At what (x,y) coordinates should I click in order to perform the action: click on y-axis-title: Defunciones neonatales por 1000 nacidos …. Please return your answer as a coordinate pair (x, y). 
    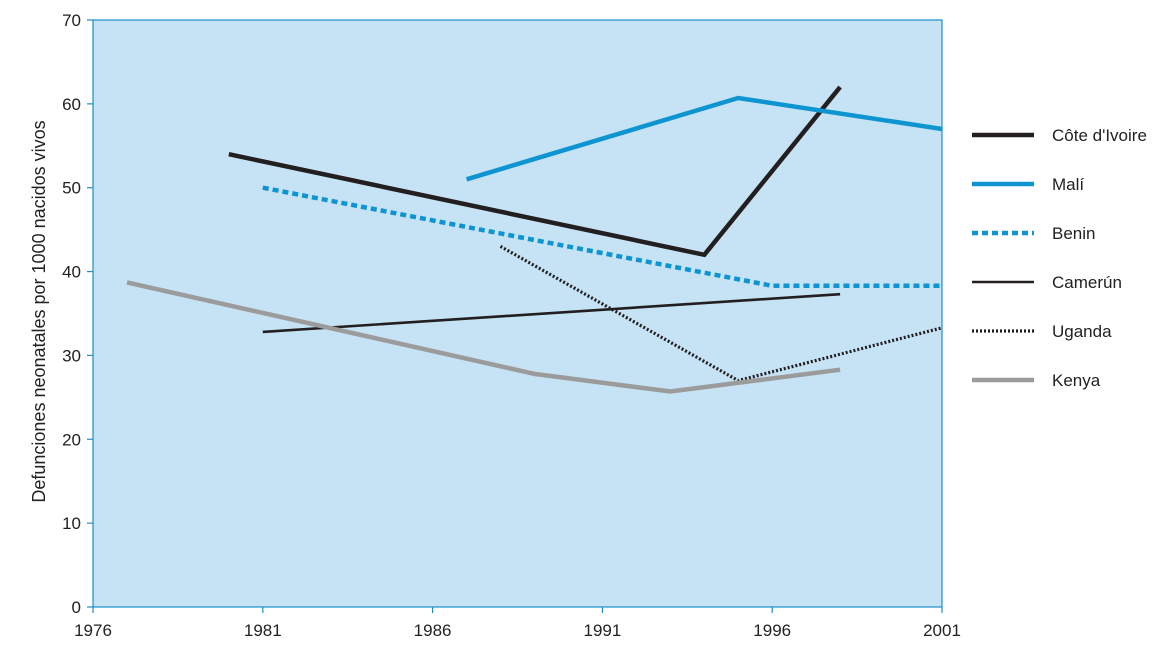
    Looking at the image, I should click on (39, 311).